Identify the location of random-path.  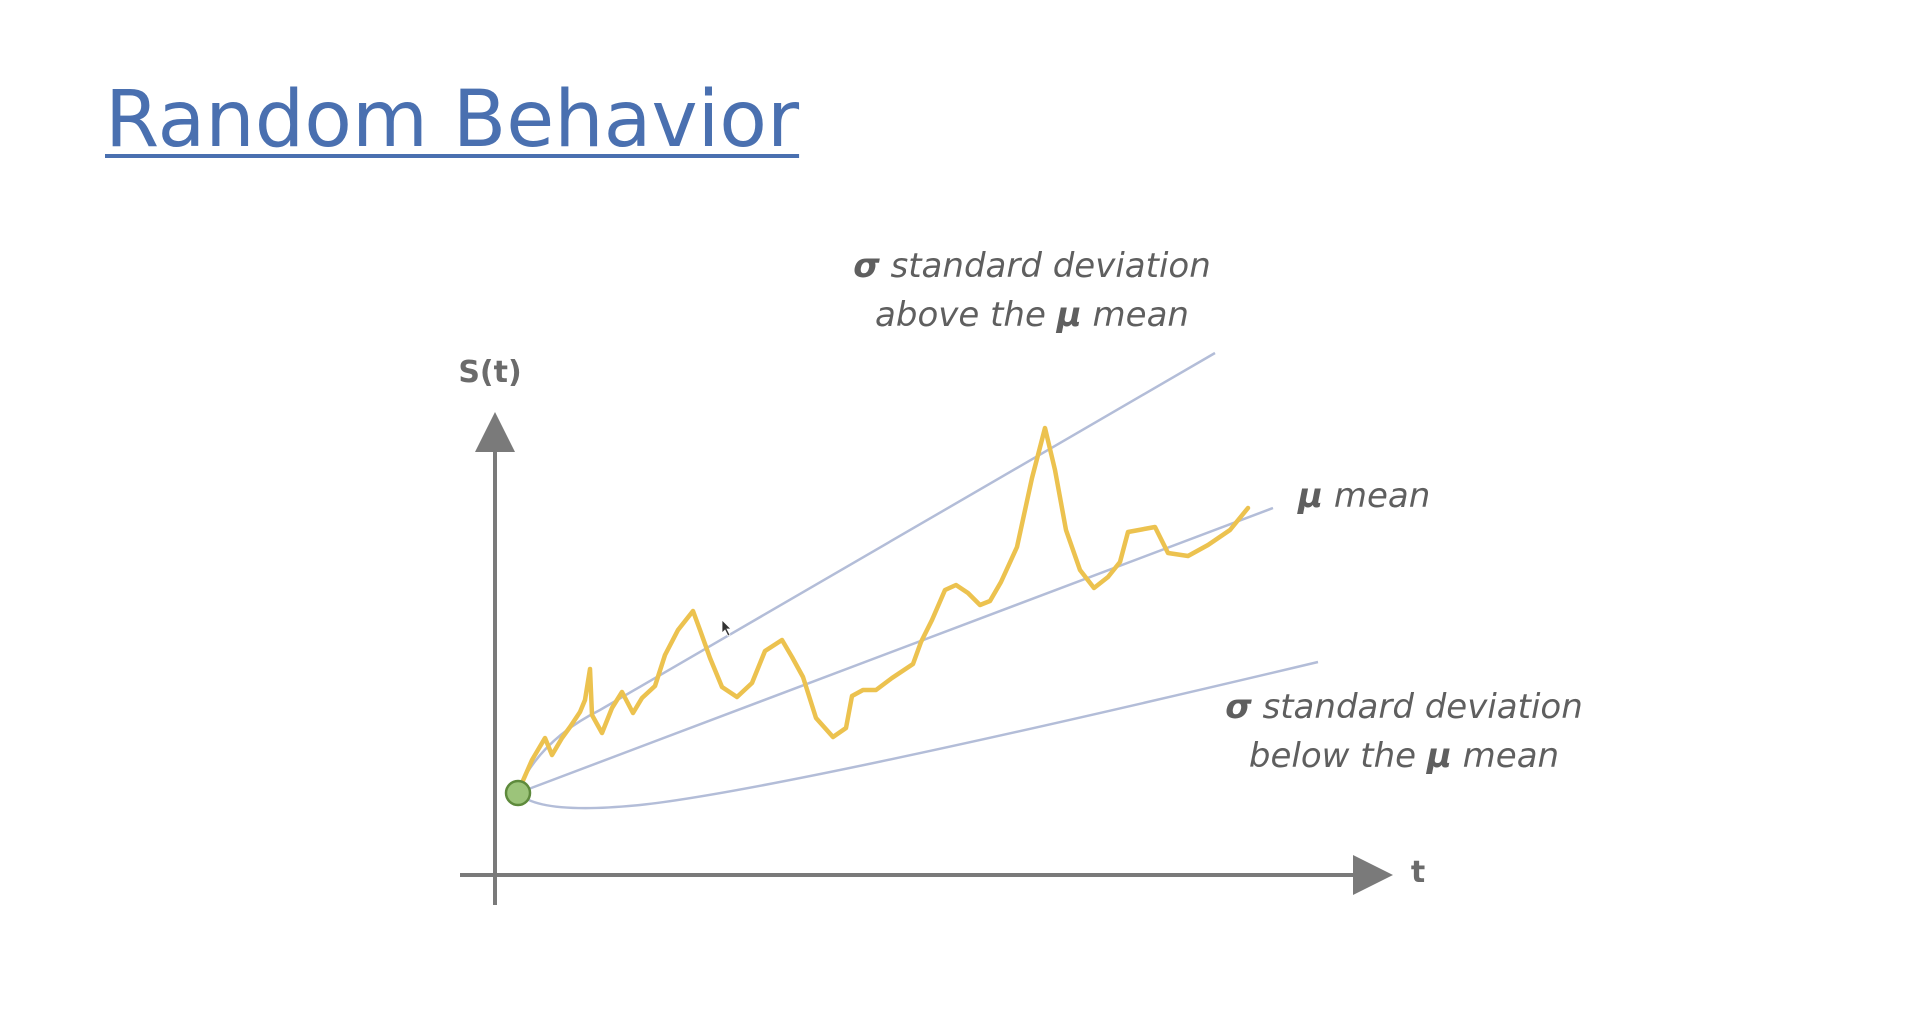
(883, 610).